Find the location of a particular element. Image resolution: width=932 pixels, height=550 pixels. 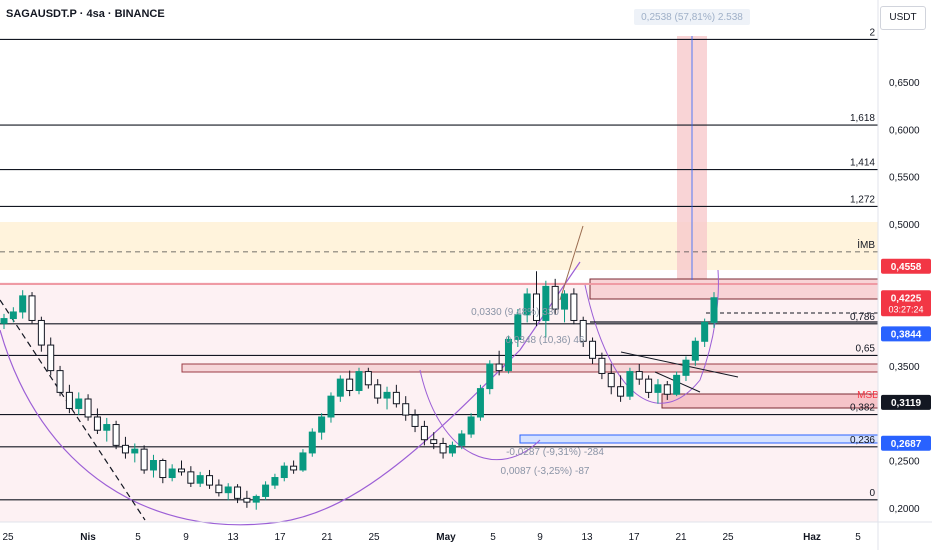

time-tick-label: May is located at coordinates (446, 537).